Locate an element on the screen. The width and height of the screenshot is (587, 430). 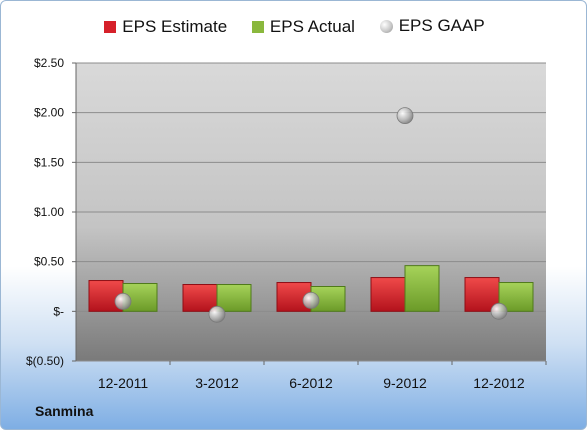
y-tick-label: $0.50 is located at coordinates (49, 262).